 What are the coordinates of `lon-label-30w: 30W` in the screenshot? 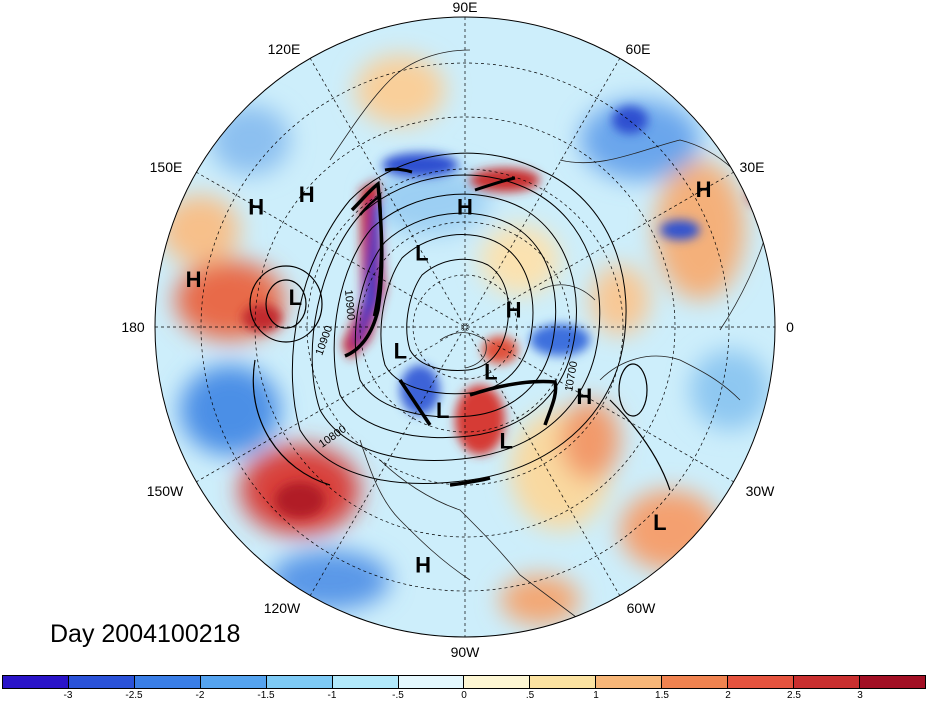 It's located at (761, 491).